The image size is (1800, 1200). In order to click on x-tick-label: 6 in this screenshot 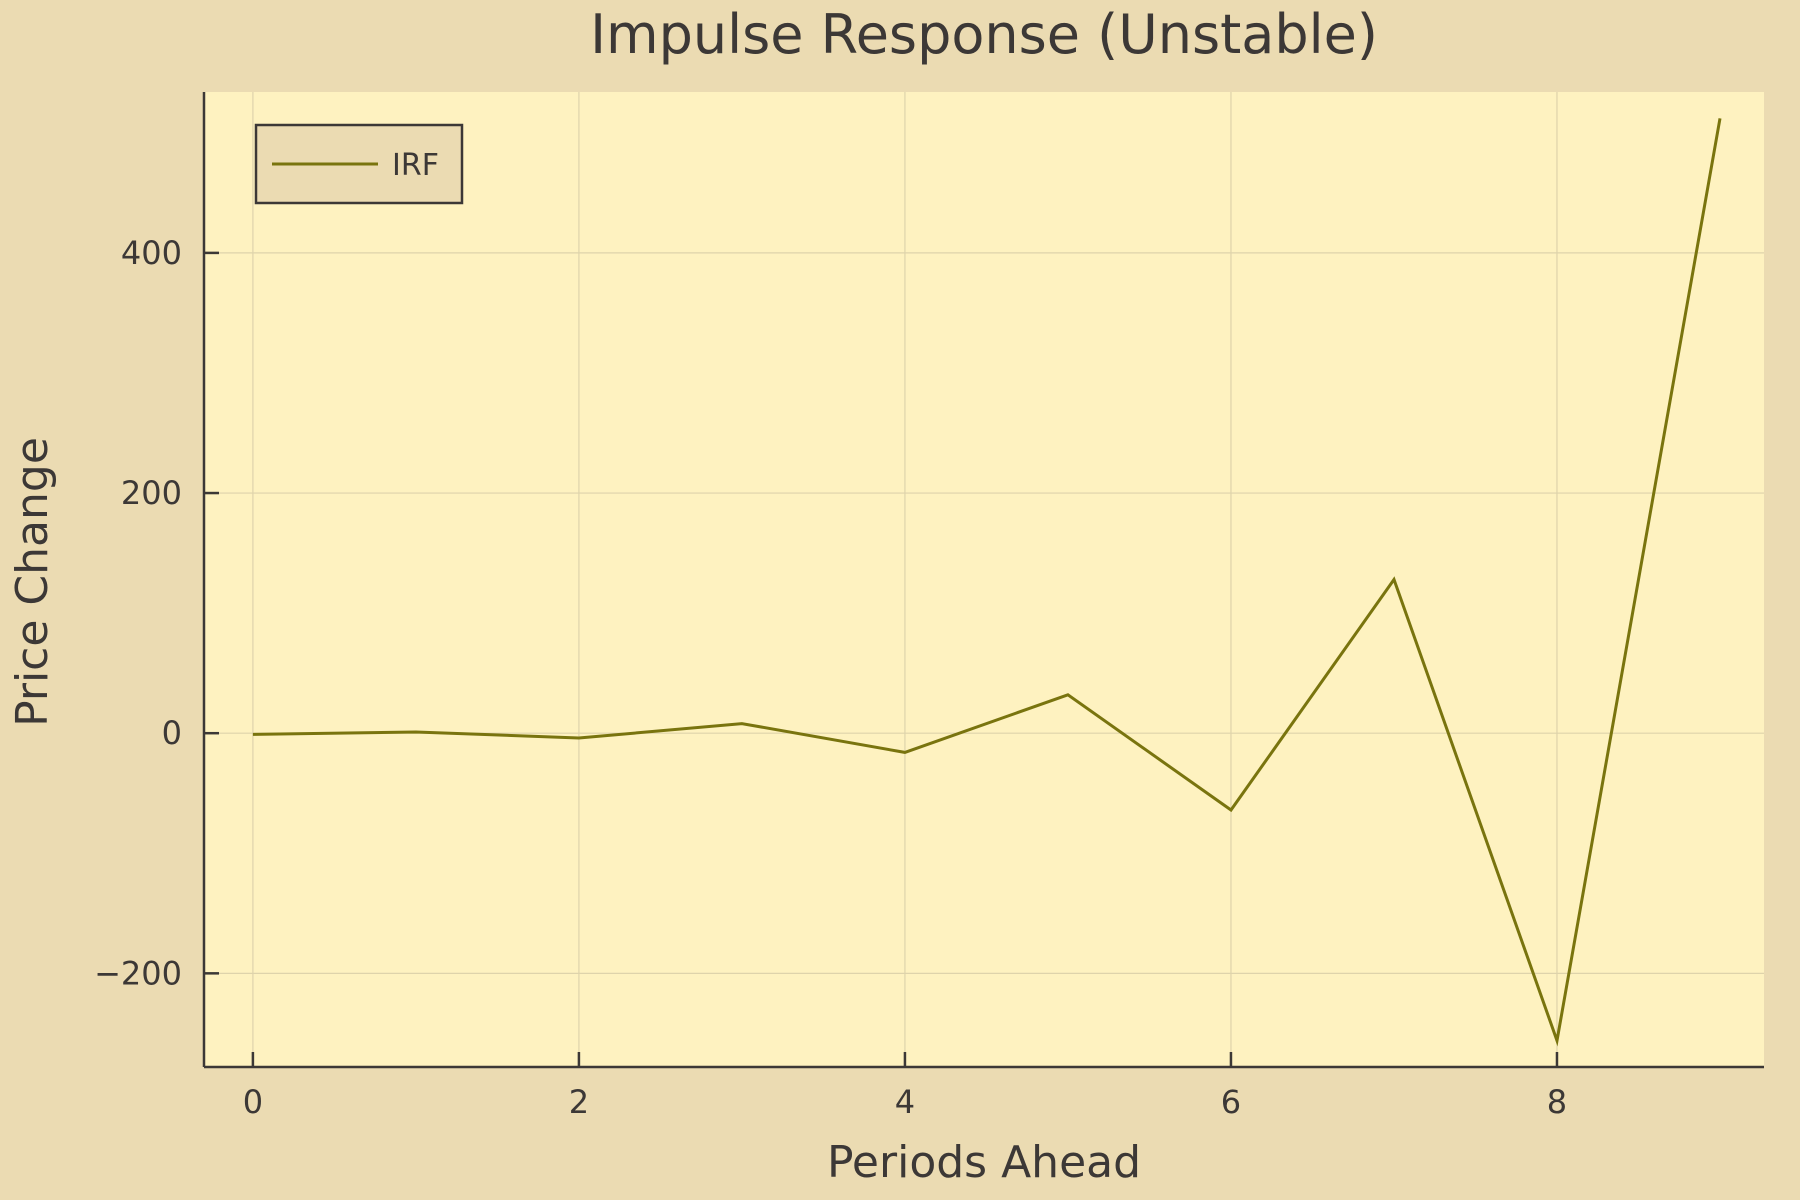, I will do `click(1231, 1102)`.